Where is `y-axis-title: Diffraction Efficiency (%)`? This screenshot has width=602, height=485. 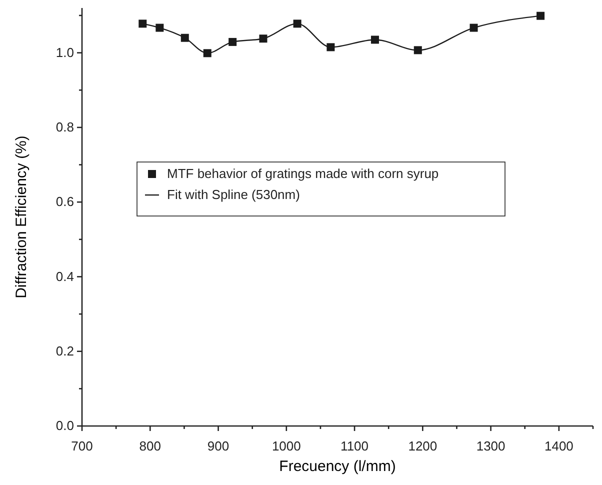 y-axis-title: Diffraction Efficiency (%) is located at coordinates (21, 217).